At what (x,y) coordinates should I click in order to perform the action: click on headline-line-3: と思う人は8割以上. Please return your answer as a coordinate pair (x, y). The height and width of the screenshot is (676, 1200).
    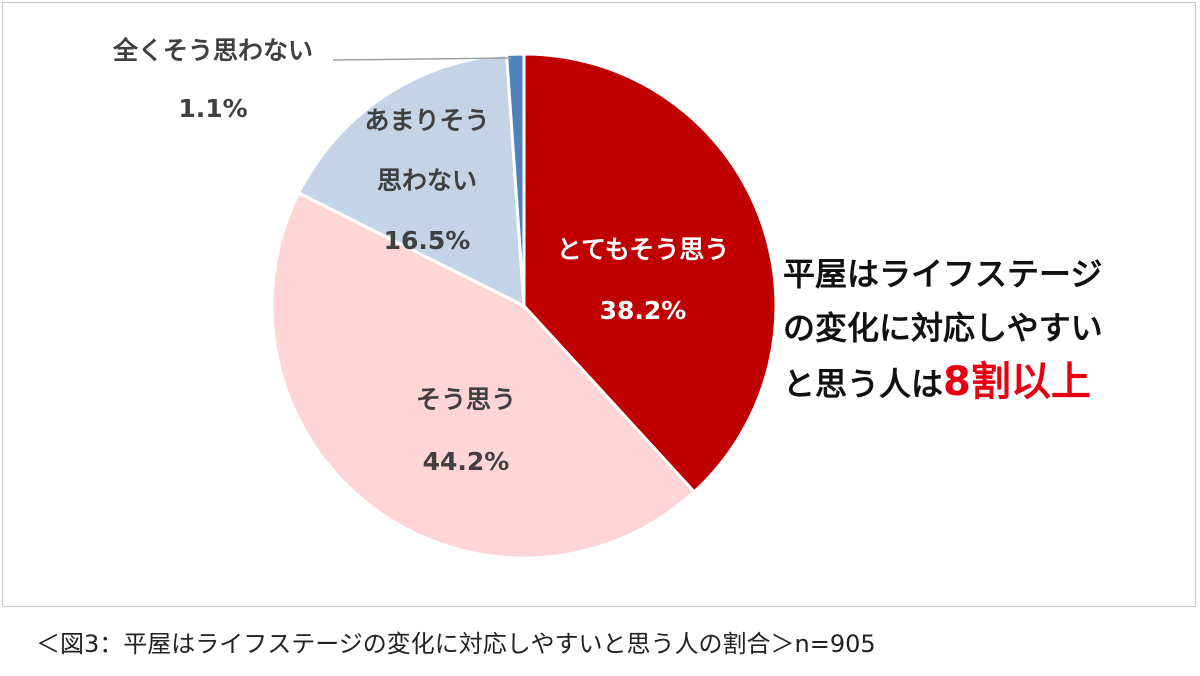
    Looking at the image, I should click on (988, 383).